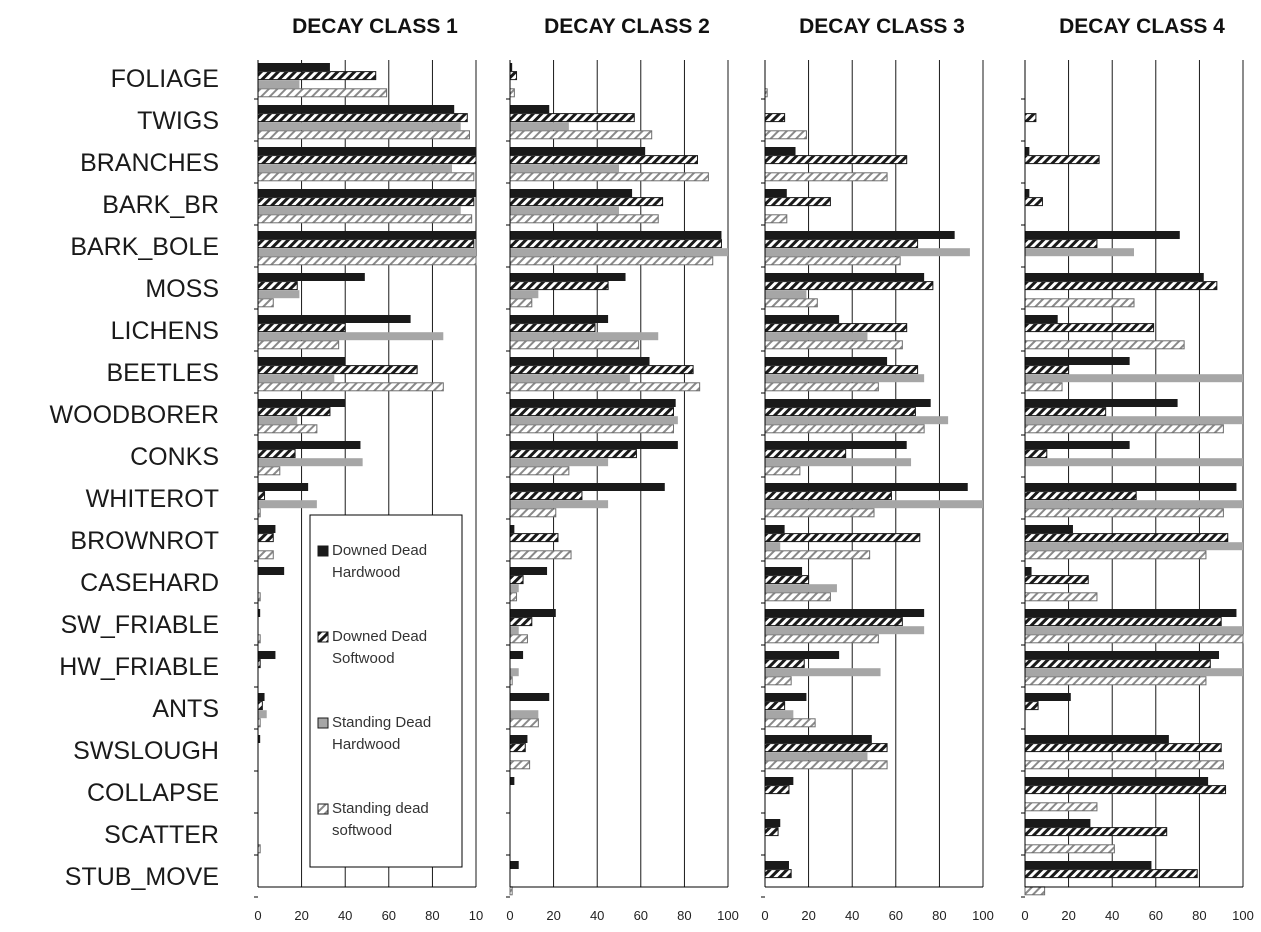  What do you see at coordinates (728, 915) in the screenshot?
I see `x-tick-label: 100` at bounding box center [728, 915].